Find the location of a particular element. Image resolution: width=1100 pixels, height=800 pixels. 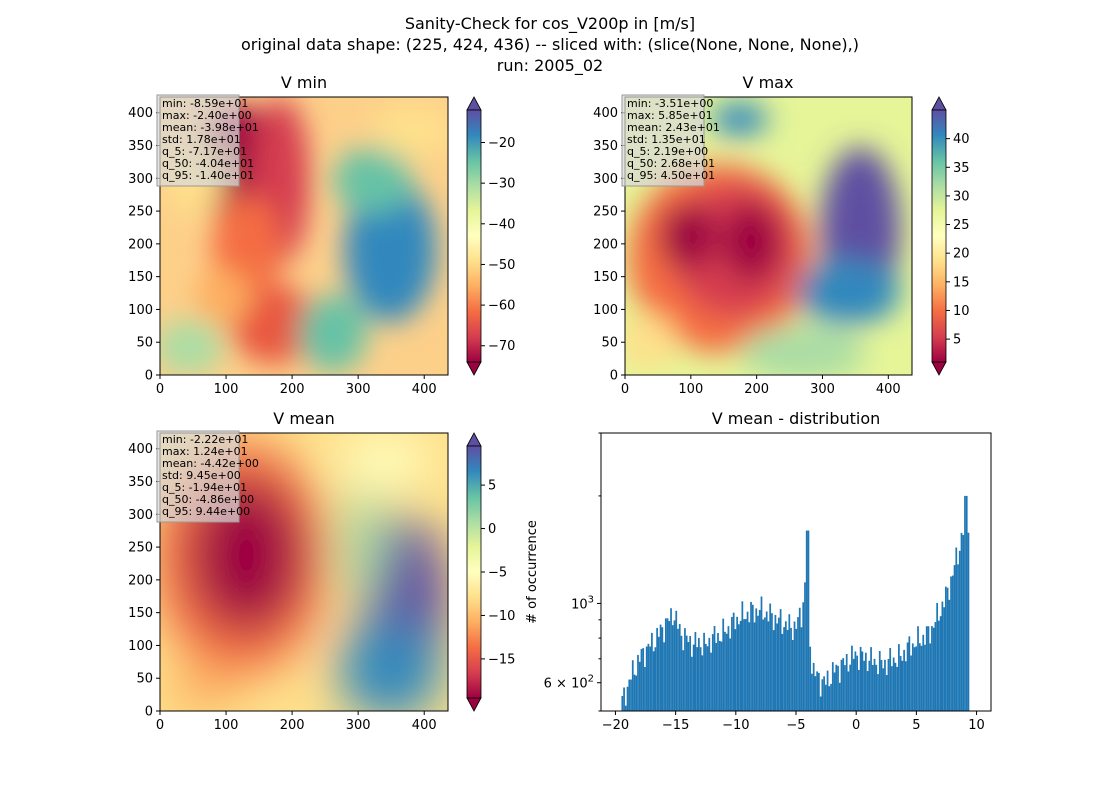

stat-q5: q_5: -1.94e+01 is located at coordinates (204, 487).